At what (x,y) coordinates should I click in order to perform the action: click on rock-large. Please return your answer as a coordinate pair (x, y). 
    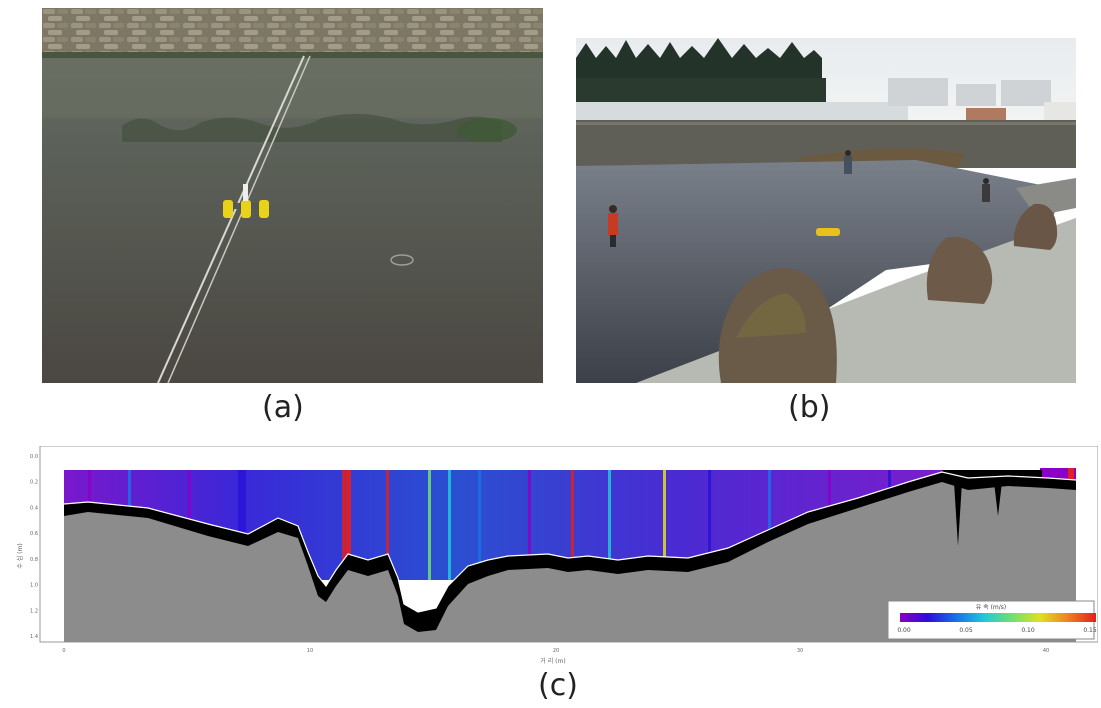
    Looking at the image, I should click on (777, 325).